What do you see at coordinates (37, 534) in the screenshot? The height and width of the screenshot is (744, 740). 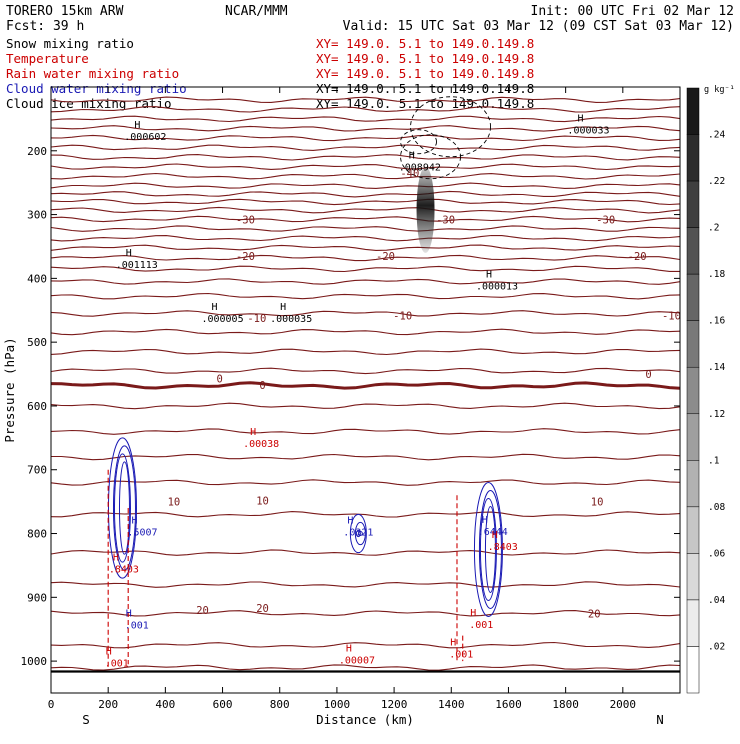 I see `y-tick-label: 800` at bounding box center [37, 534].